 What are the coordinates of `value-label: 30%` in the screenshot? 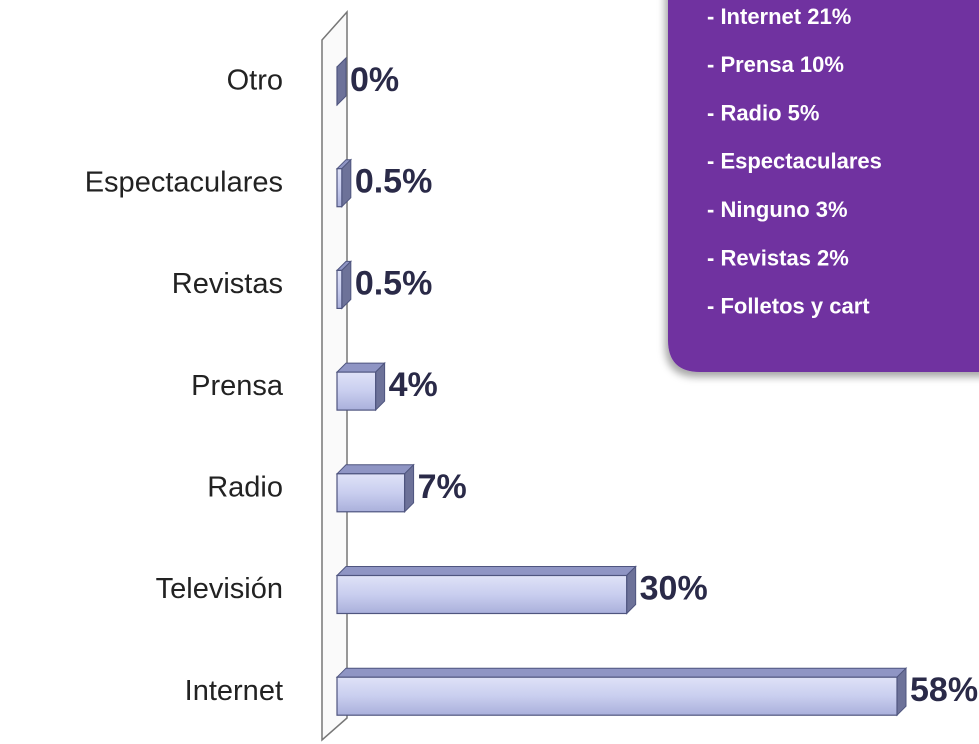 It's located at (674, 588).